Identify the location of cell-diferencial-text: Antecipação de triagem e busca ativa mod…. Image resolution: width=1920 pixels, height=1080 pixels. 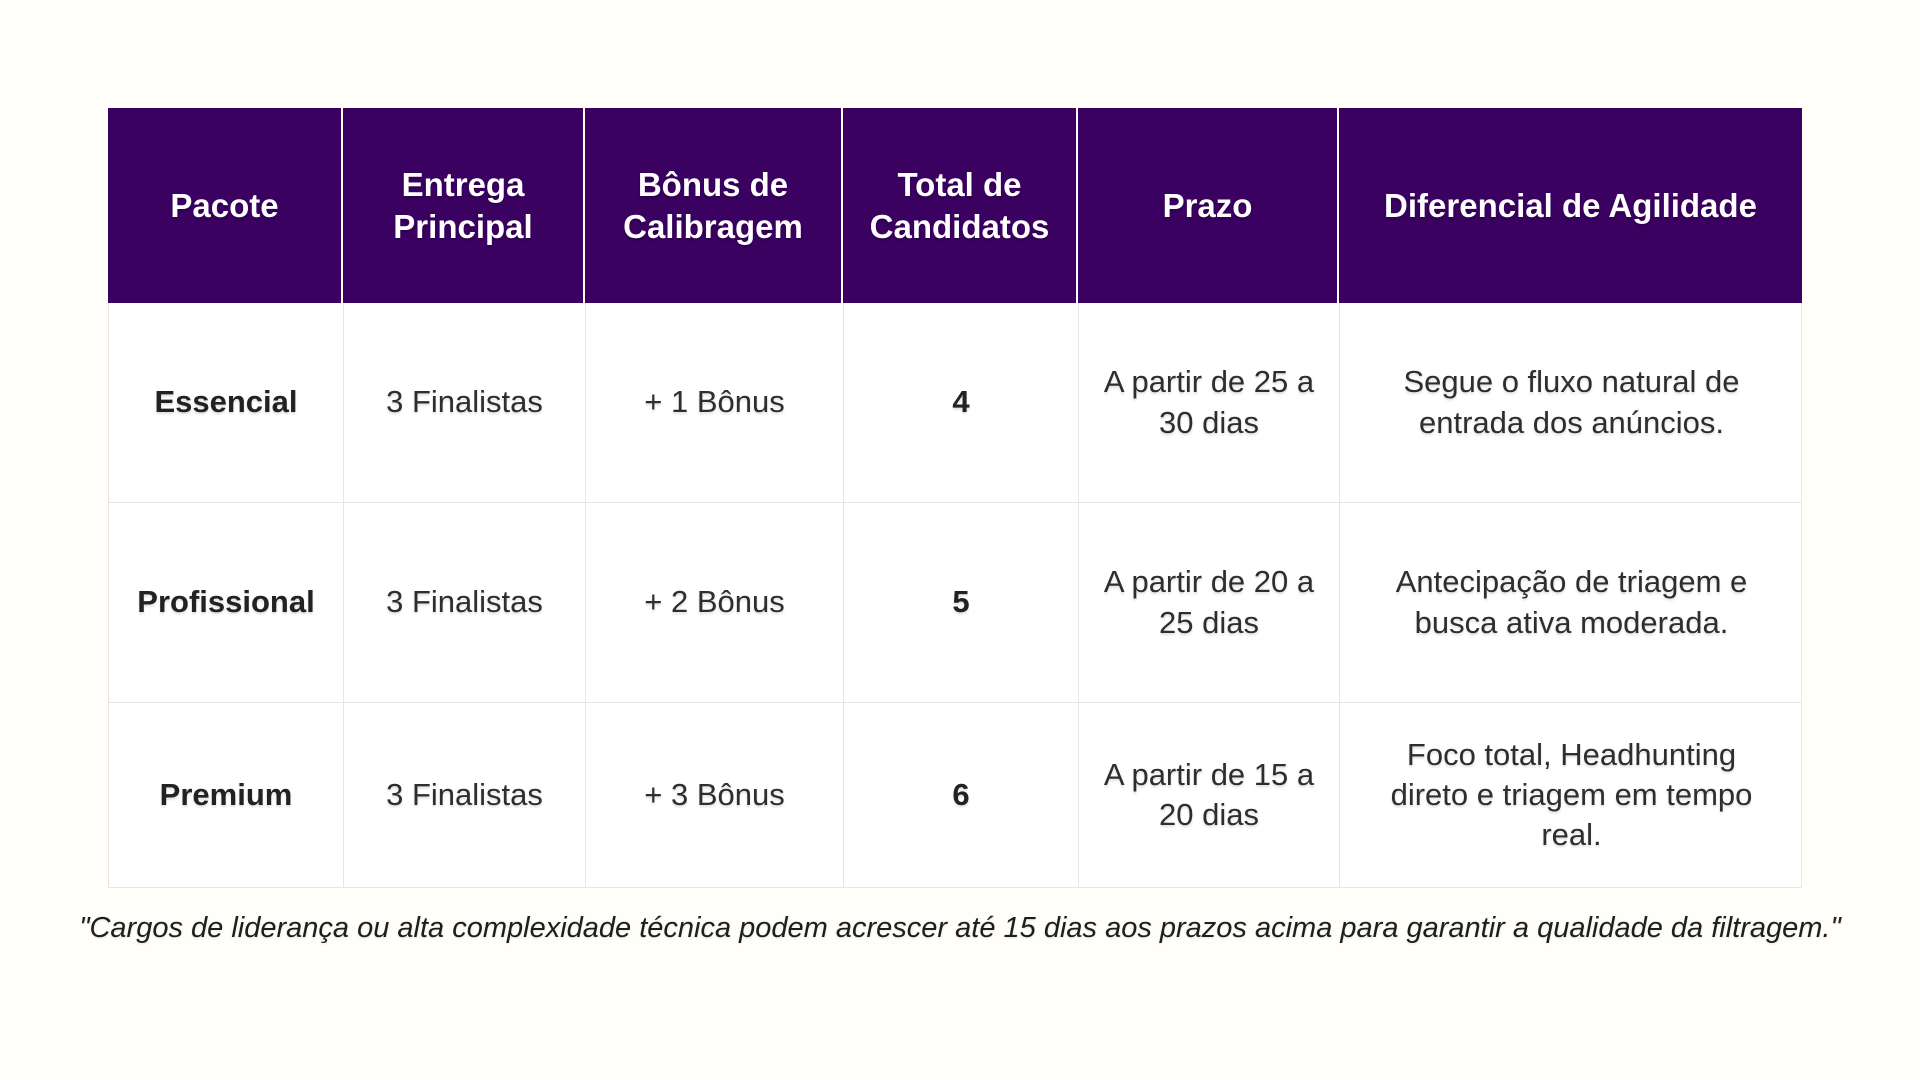
(1571, 602).